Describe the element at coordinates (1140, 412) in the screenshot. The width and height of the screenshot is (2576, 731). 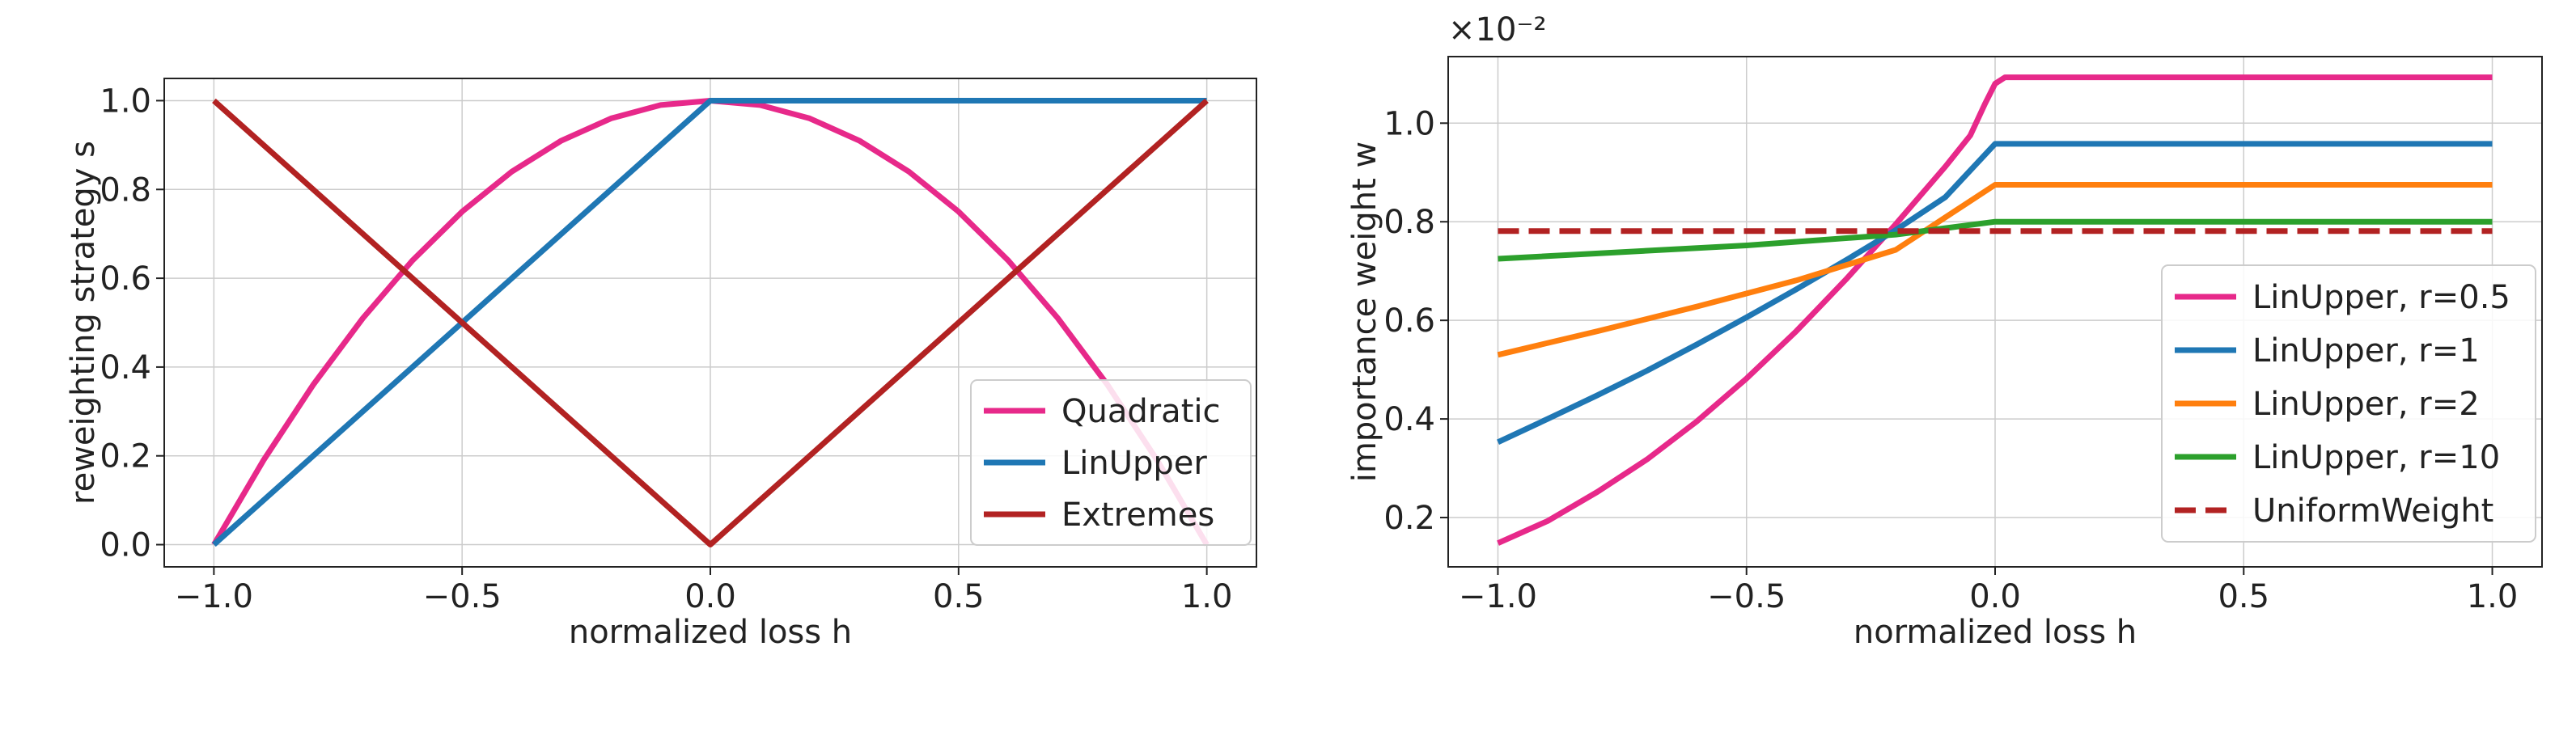
I see `legend-label: Quadratic` at that location.